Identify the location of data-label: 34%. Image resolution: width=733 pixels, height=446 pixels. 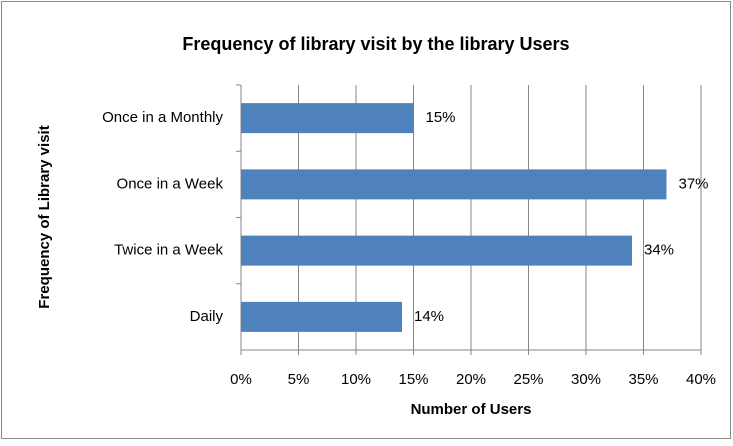
(659, 250).